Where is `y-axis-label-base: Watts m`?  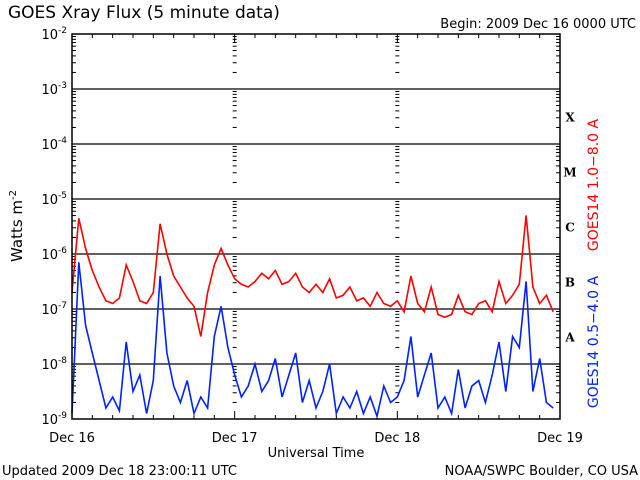 y-axis-label-base: Watts m is located at coordinates (17, 231).